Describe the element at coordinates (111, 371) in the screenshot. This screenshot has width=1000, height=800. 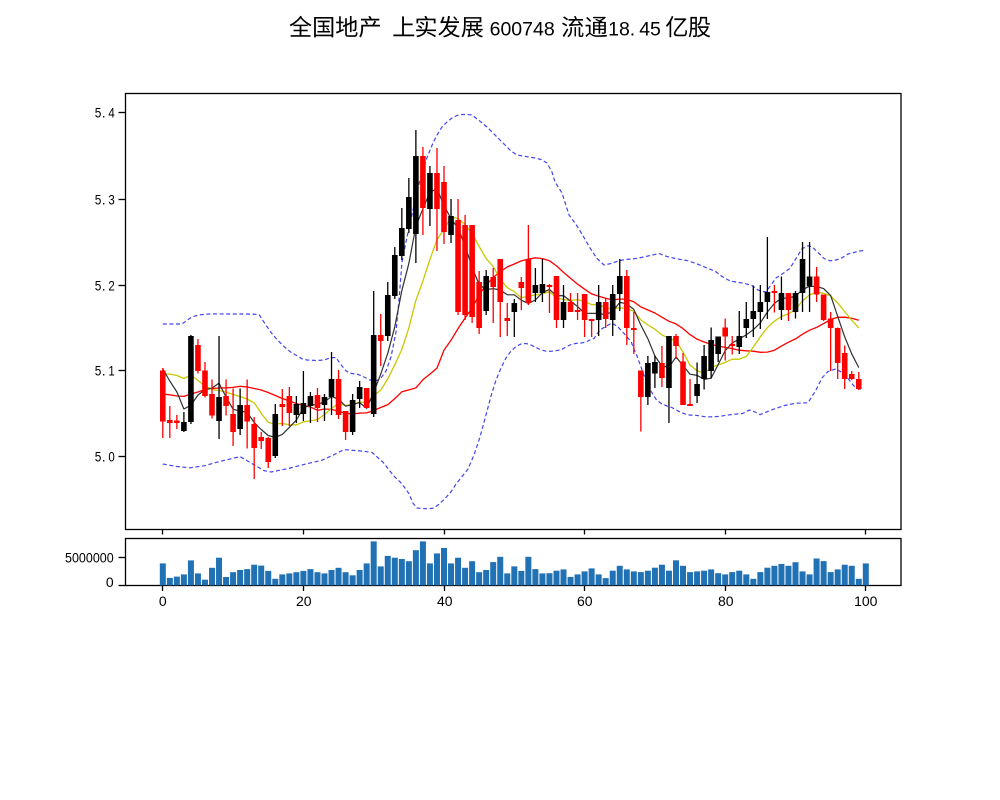
I see `svg-text: 1` at that location.